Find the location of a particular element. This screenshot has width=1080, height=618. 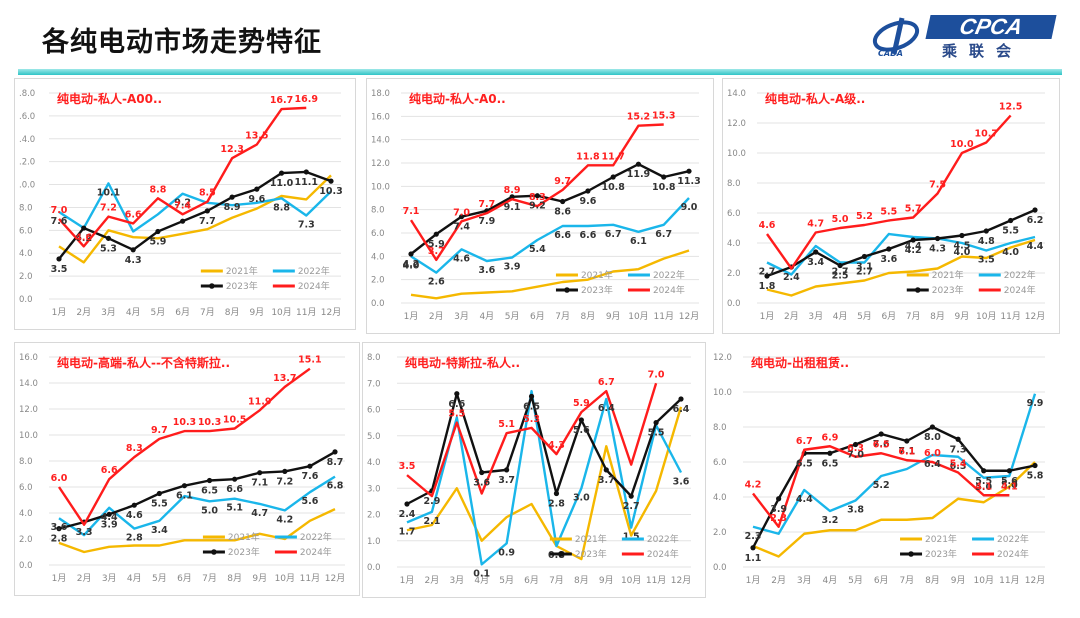

data-label: 3.5 is located at coordinates (59, 269).